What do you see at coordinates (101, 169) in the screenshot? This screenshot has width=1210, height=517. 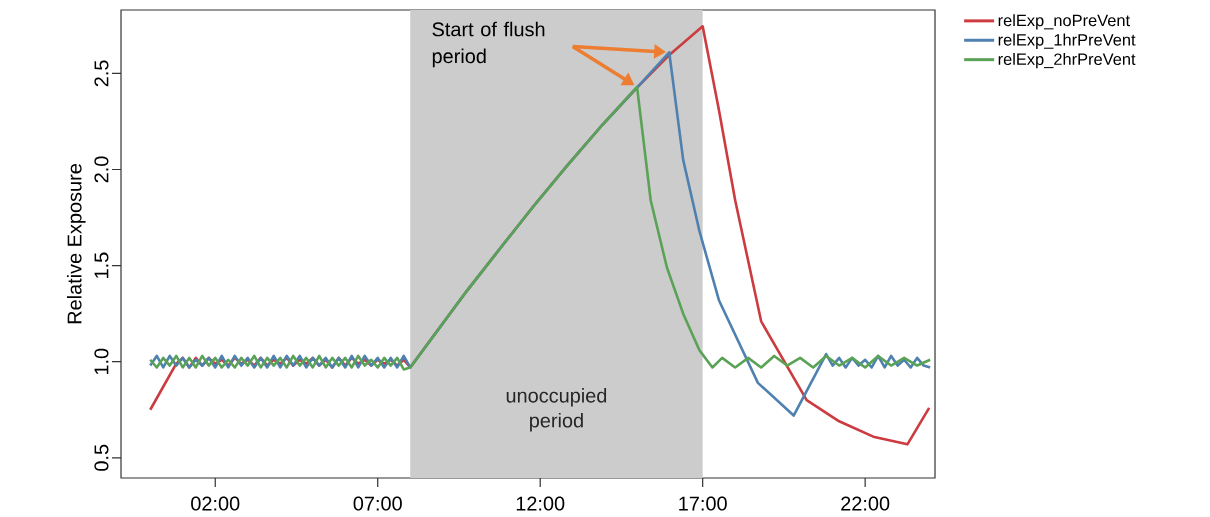 I see `y-tick-label: 2.0` at bounding box center [101, 169].